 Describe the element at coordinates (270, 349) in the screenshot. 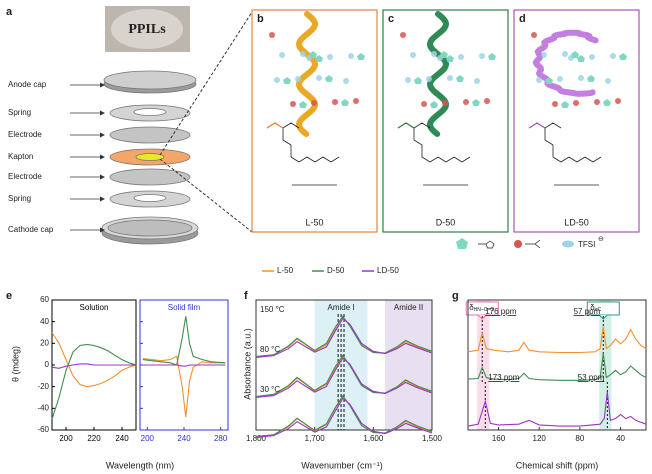

I see `subplot-title: 80 °C` at that location.